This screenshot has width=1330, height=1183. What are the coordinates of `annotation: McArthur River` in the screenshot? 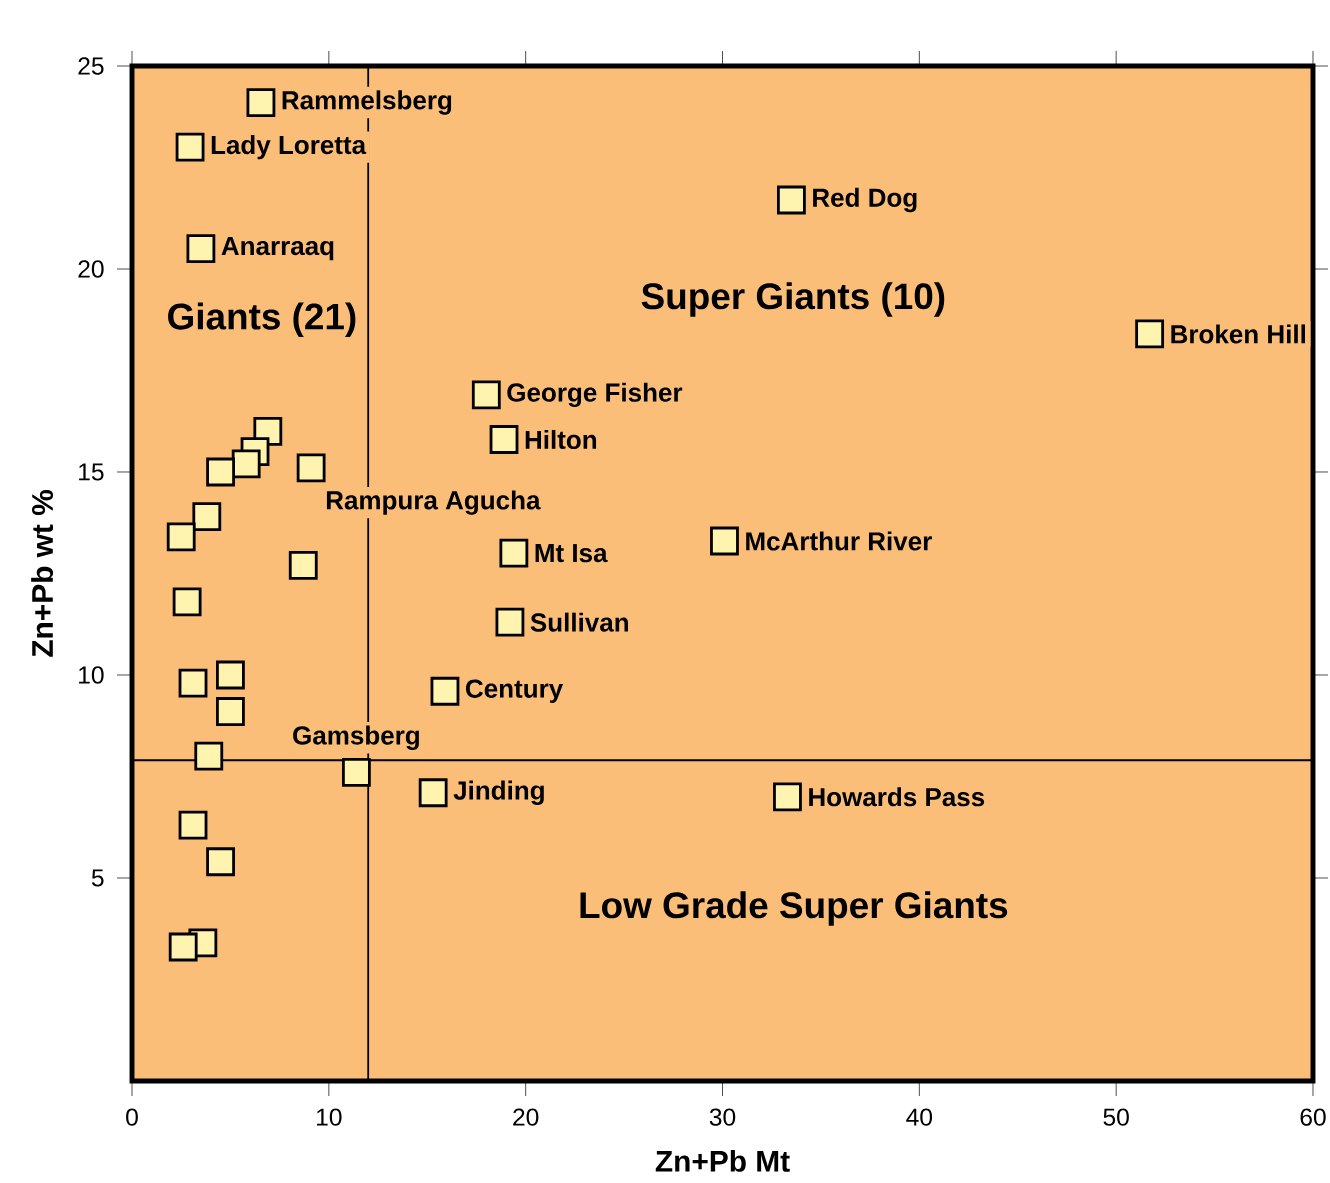 It's located at (839, 541).